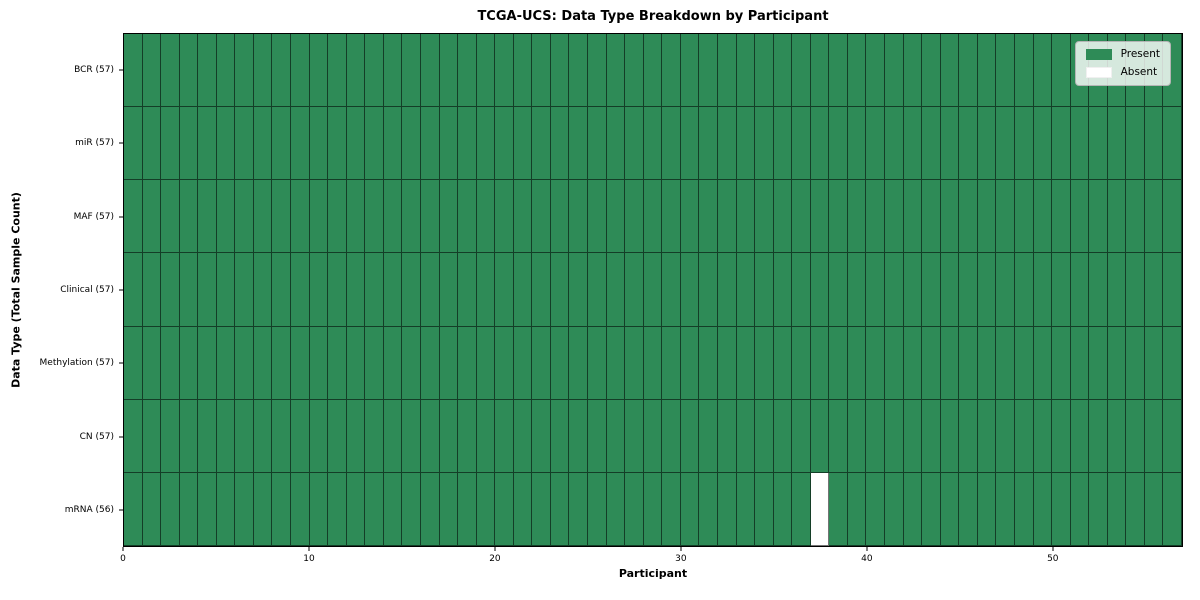 The width and height of the screenshot is (1200, 600). I want to click on legend-entry: Present, so click(1122, 54).